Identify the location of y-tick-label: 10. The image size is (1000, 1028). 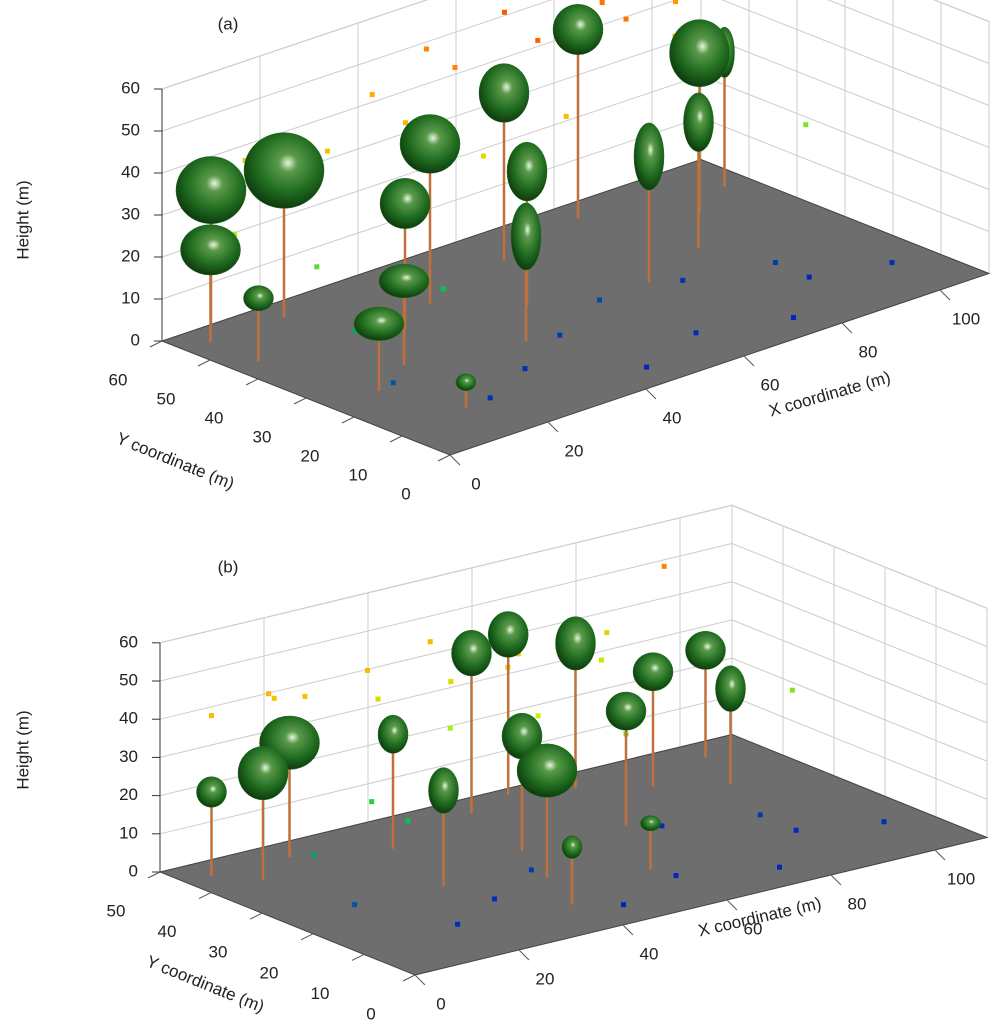
(358, 474).